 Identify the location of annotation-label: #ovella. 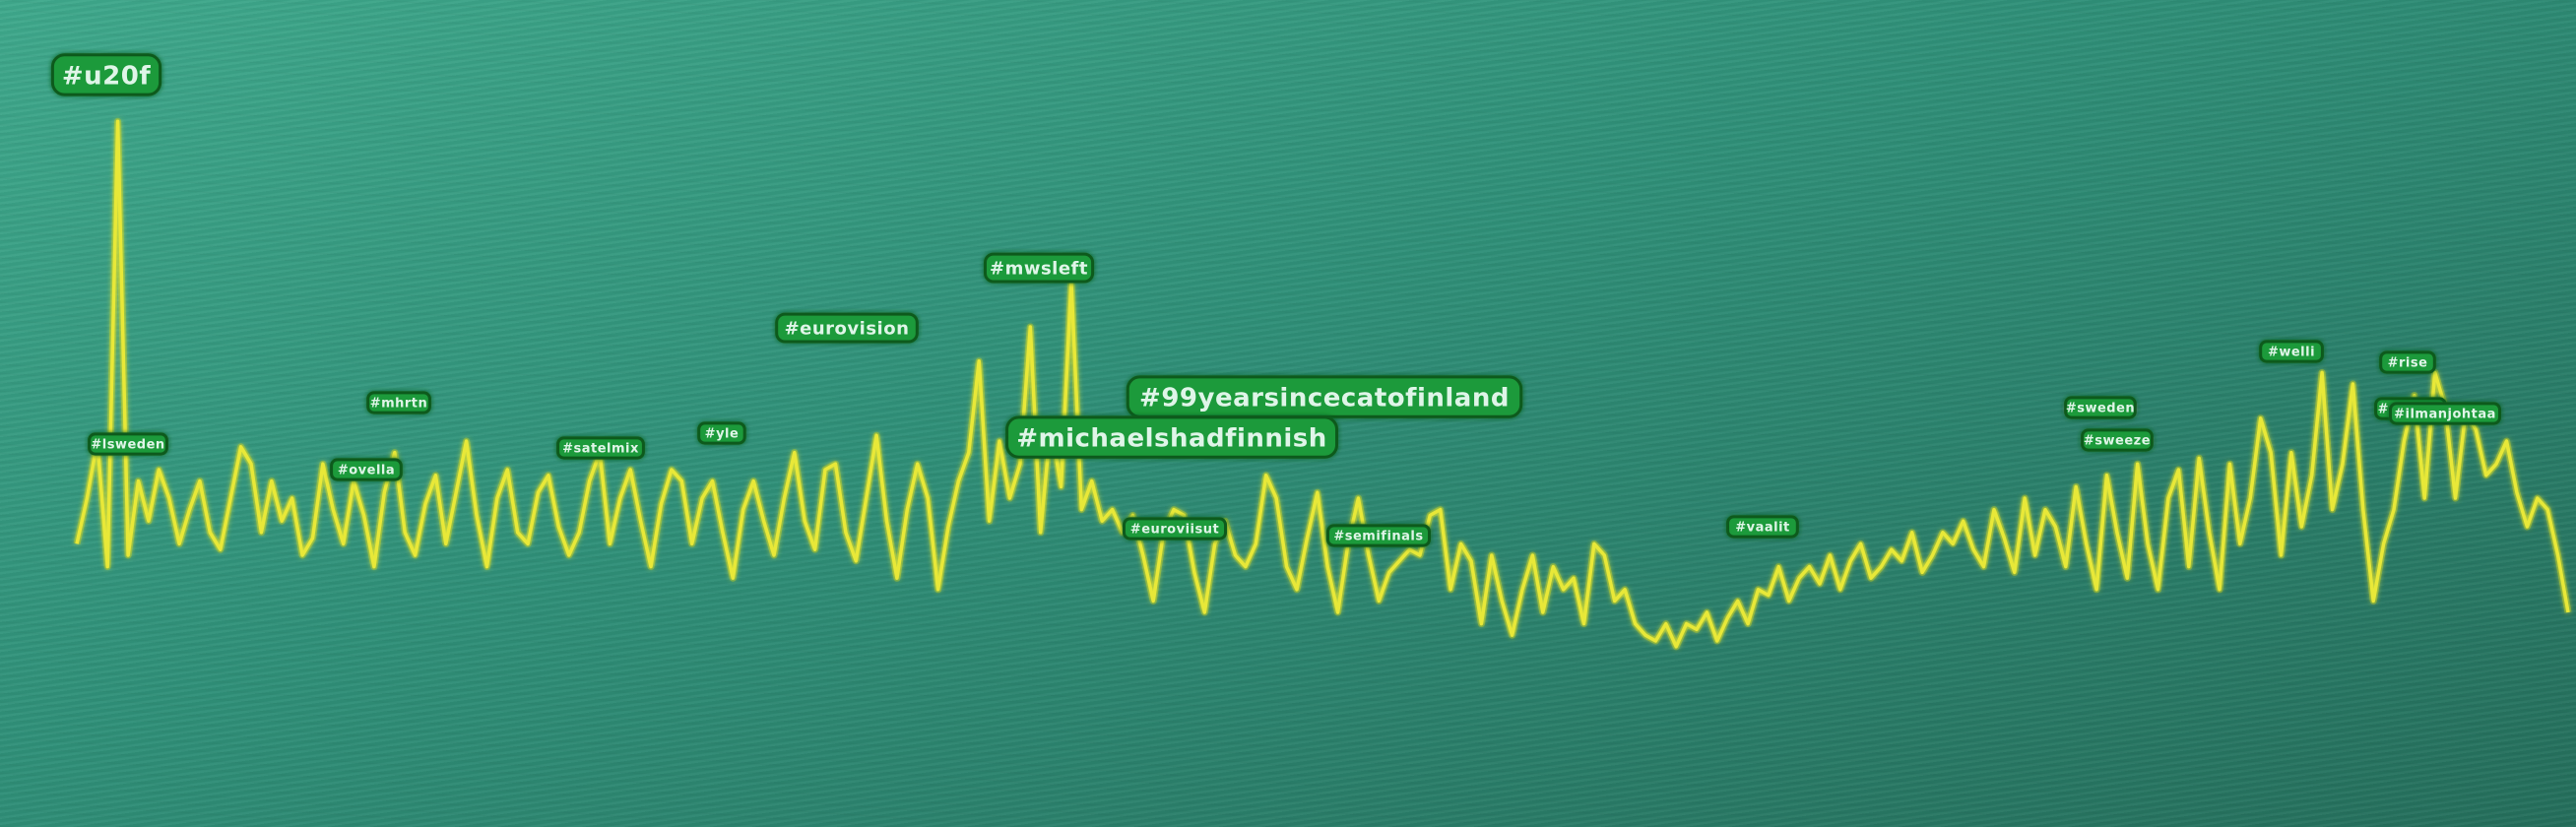
(366, 470).